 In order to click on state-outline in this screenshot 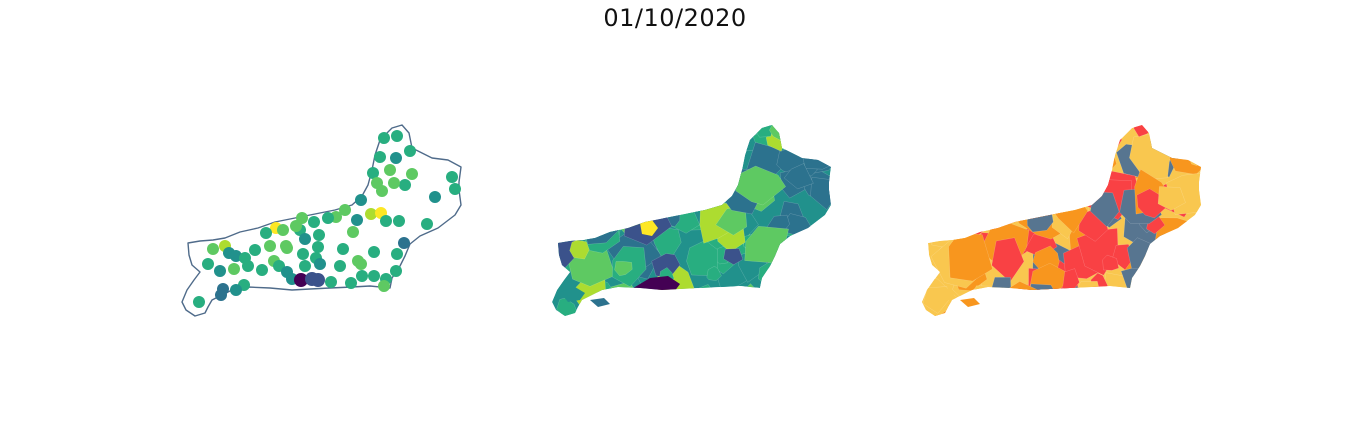, I will do `click(321, 220)`.